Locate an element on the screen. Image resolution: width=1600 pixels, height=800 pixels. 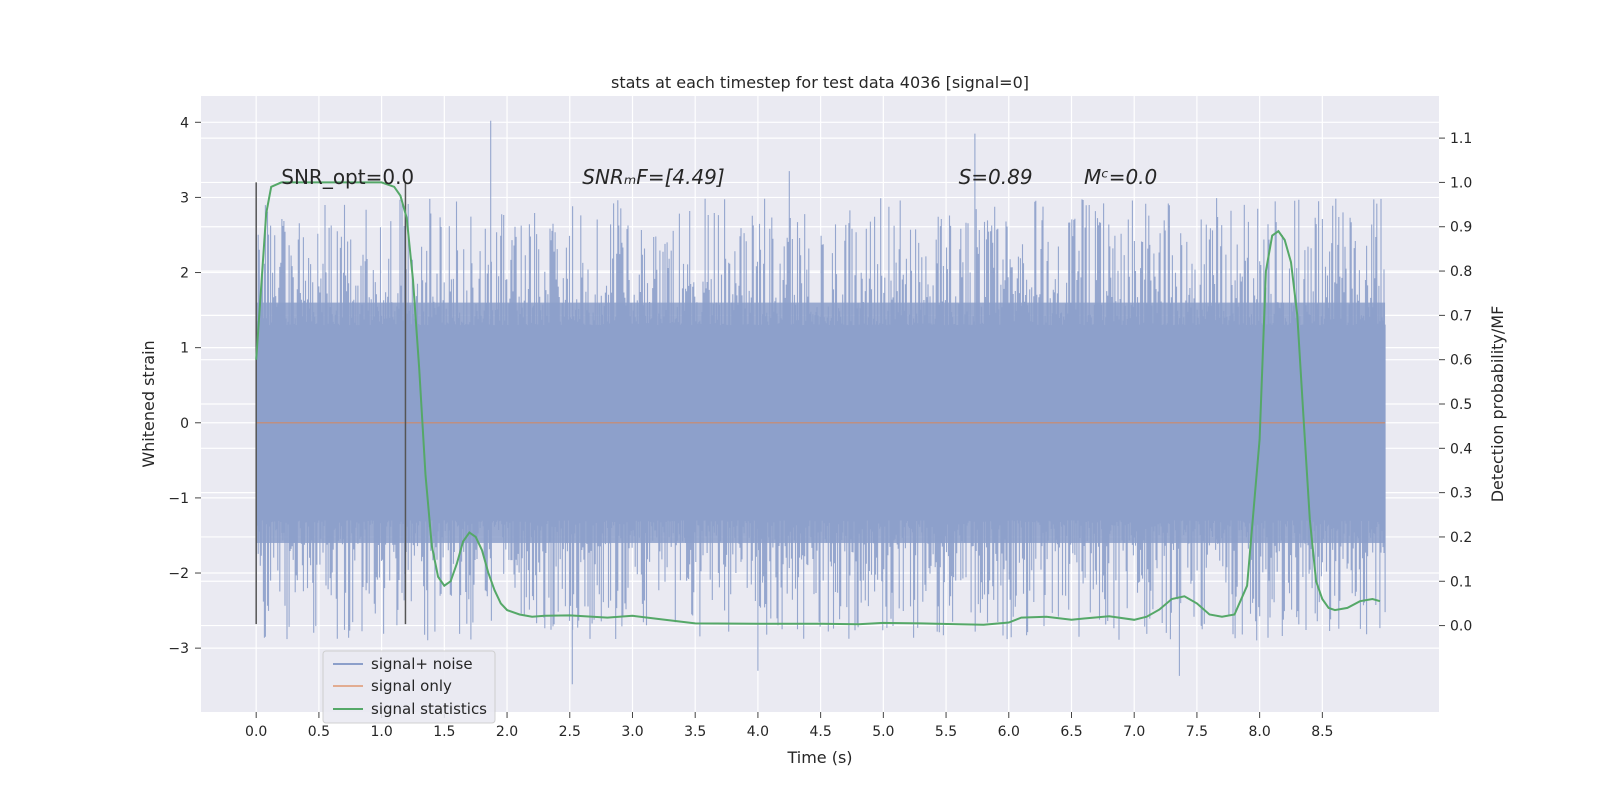
x-tick-label: 4.5 is located at coordinates (820, 732).